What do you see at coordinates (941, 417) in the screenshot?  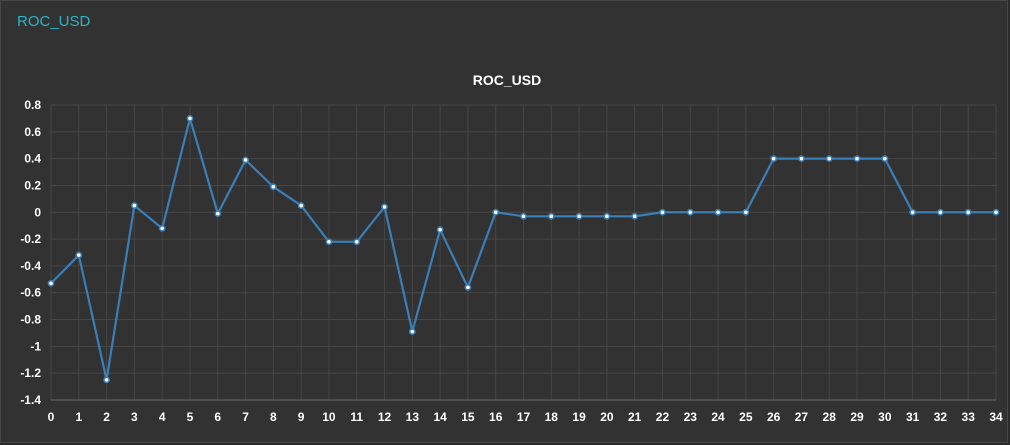 I see `x-tick-label: 32` at bounding box center [941, 417].